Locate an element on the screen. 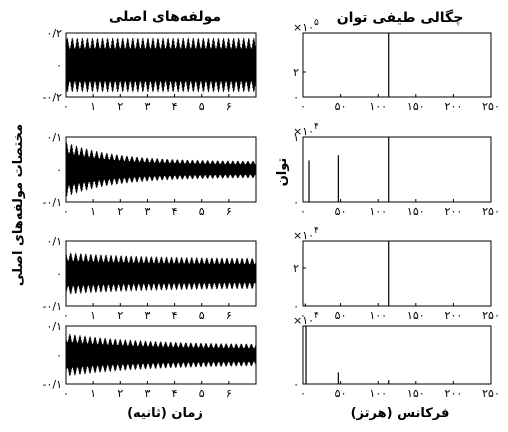 The image size is (508, 432). left-column-title: مولفه‌های اصلی is located at coordinates (165, 17).